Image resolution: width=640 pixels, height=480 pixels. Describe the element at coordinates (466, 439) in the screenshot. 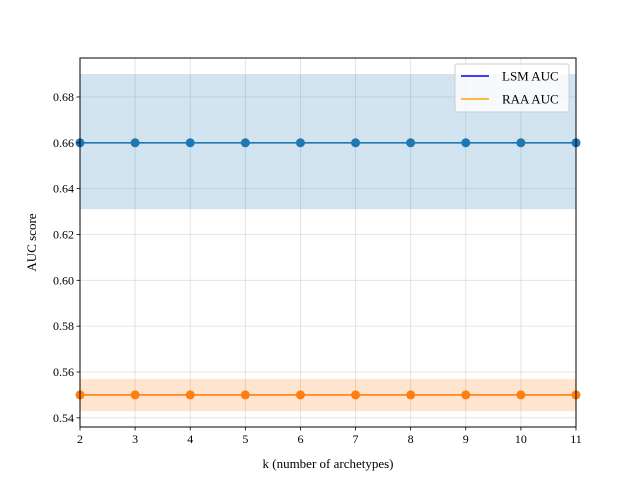

I see `x-tick-label: 9` at that location.